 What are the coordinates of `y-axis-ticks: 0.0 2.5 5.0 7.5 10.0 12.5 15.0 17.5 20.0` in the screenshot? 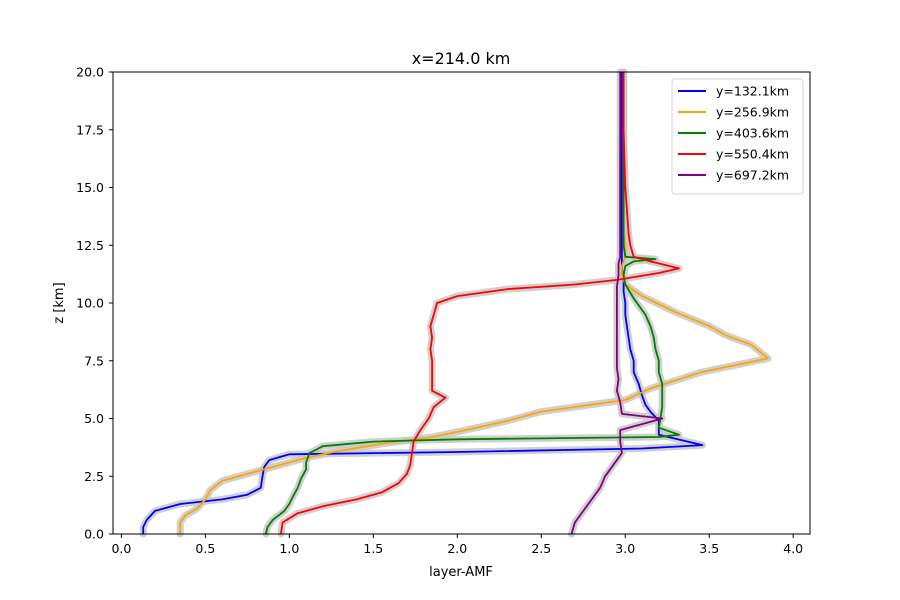 It's located at (94, 303).